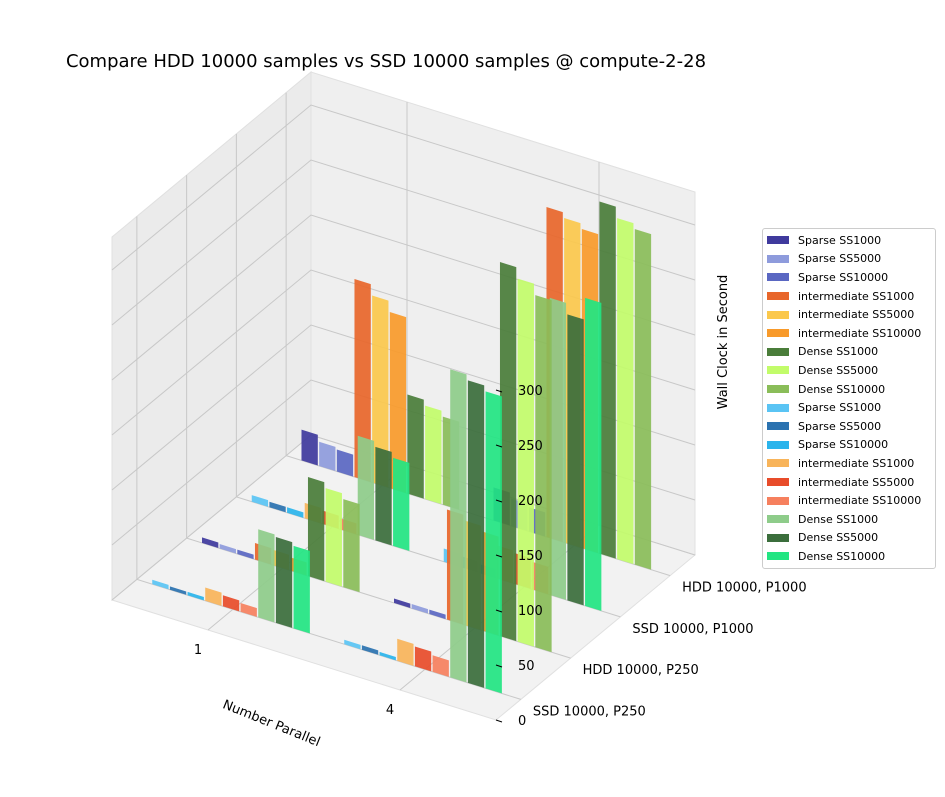  I want to click on z-tick-label: 300, so click(530, 391).